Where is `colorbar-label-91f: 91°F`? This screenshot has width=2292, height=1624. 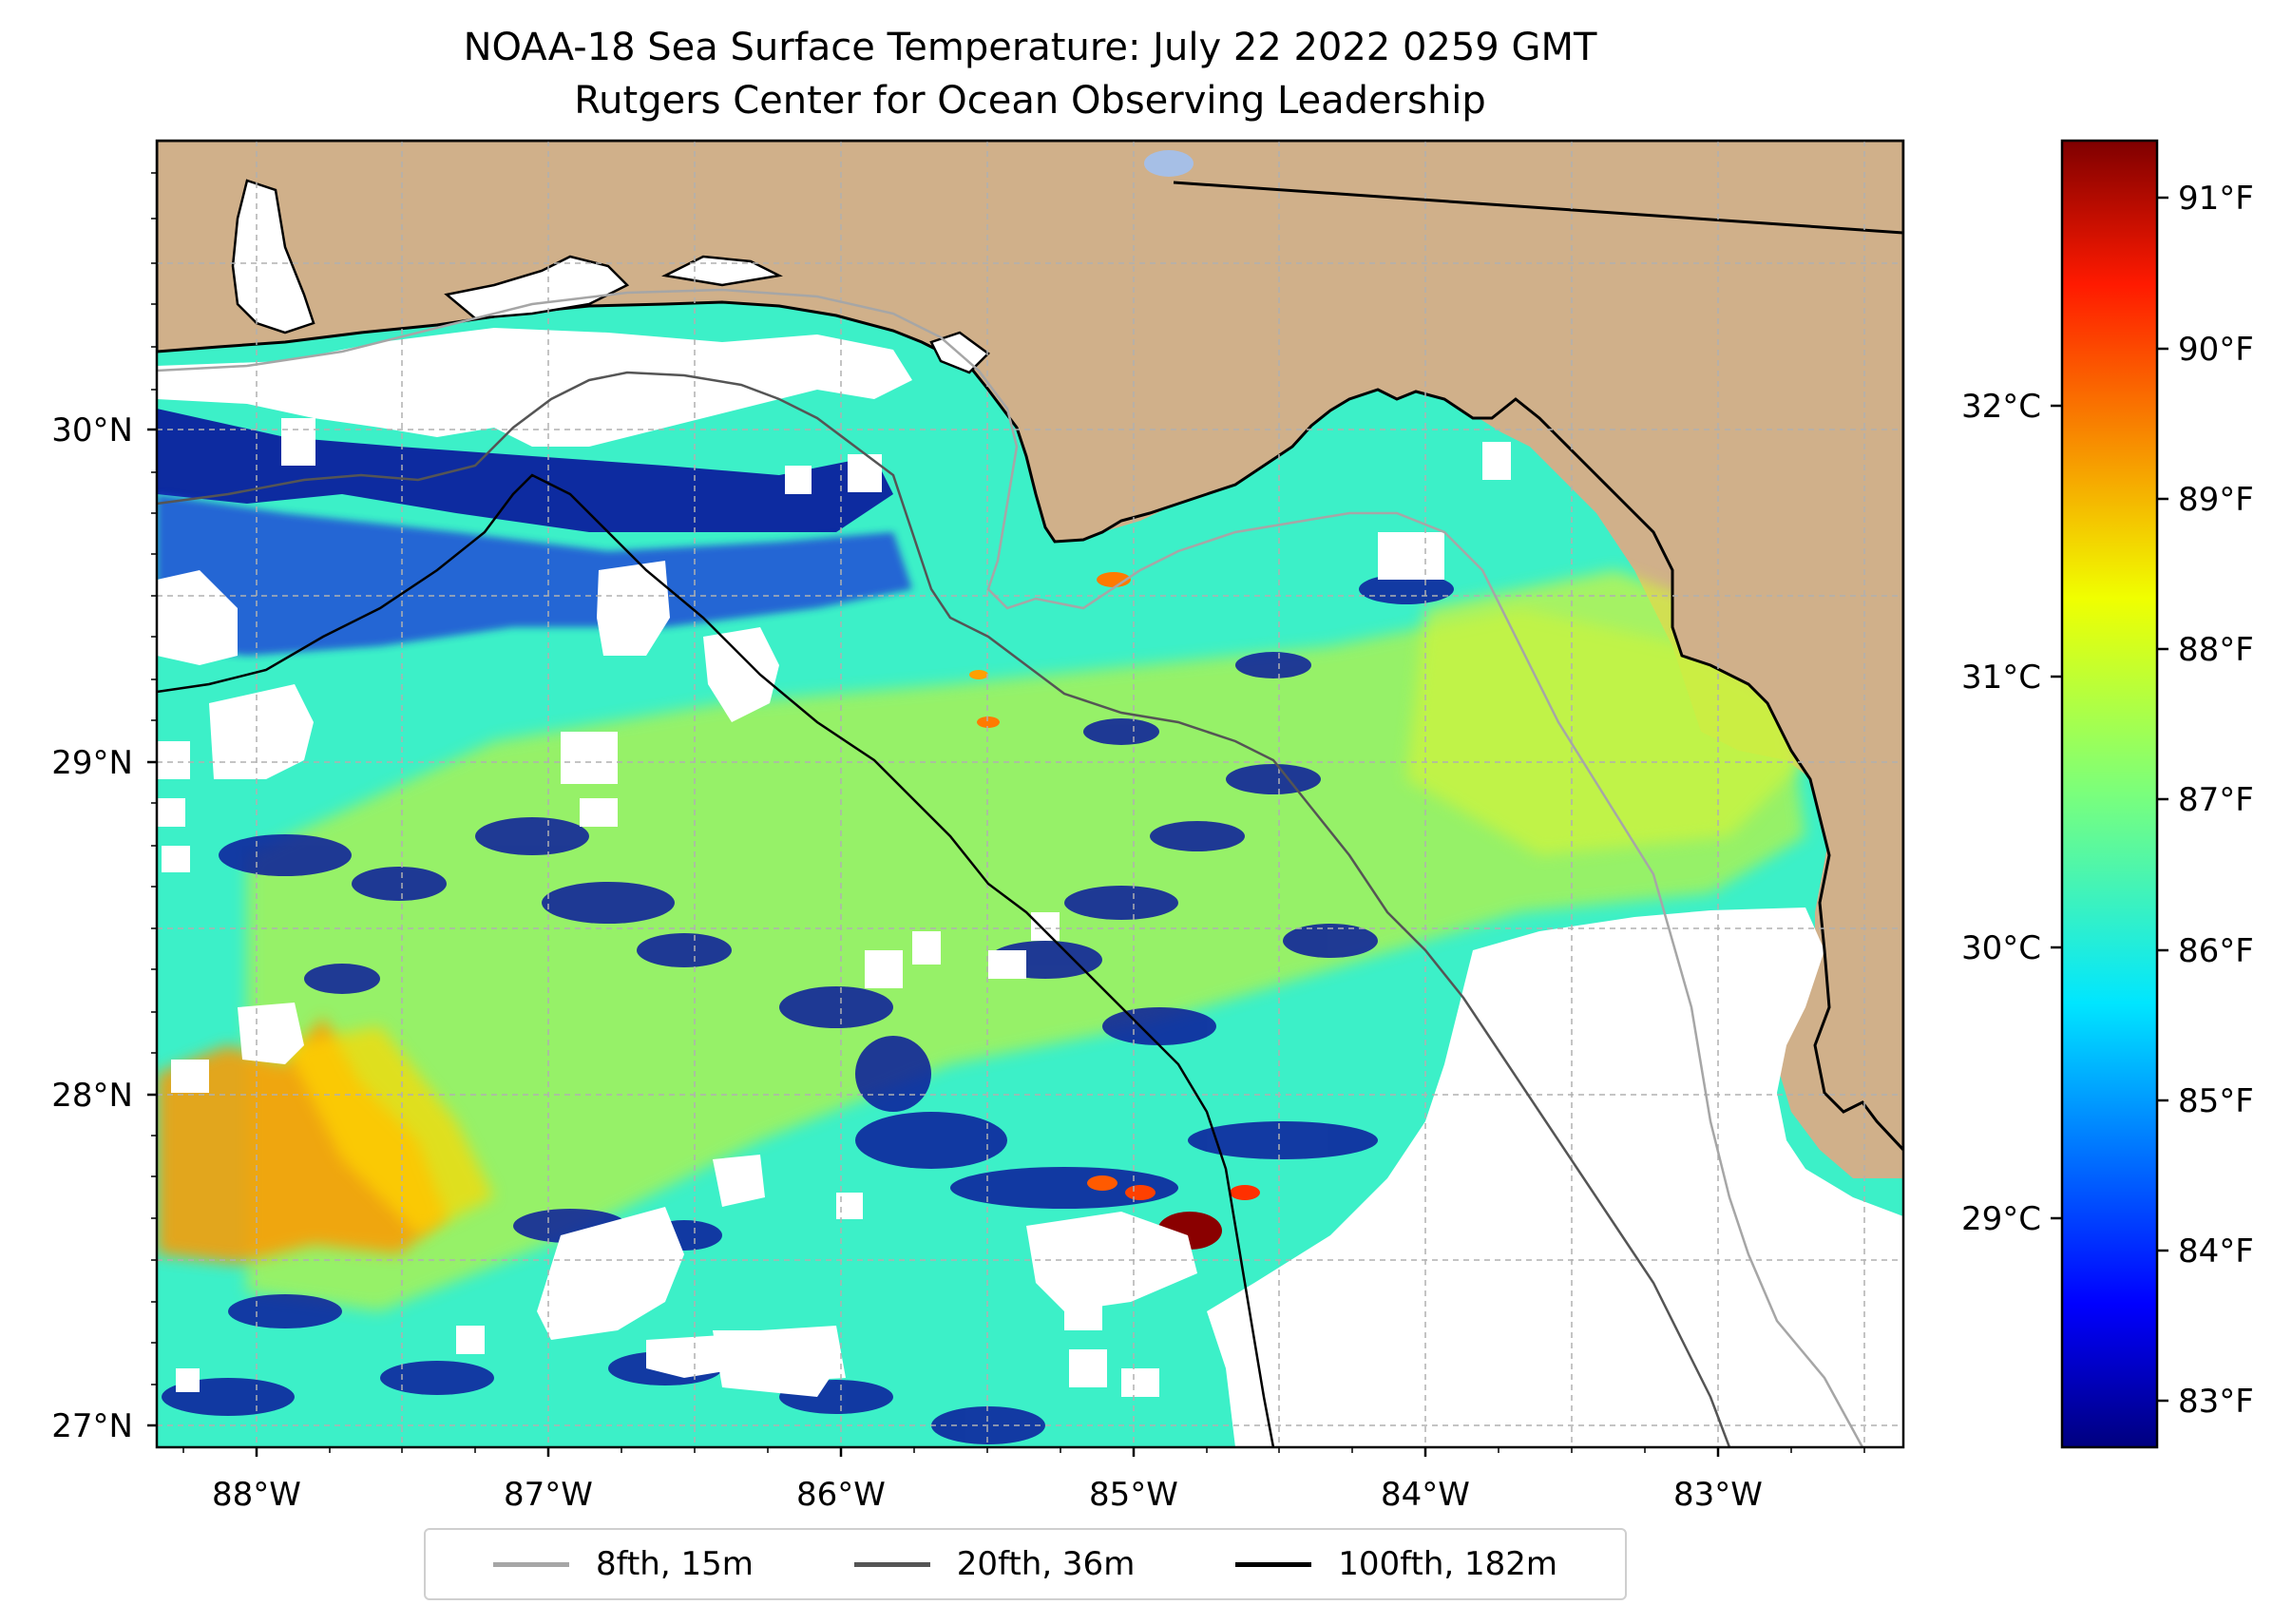 colorbar-label-91f: 91°F is located at coordinates (2216, 199).